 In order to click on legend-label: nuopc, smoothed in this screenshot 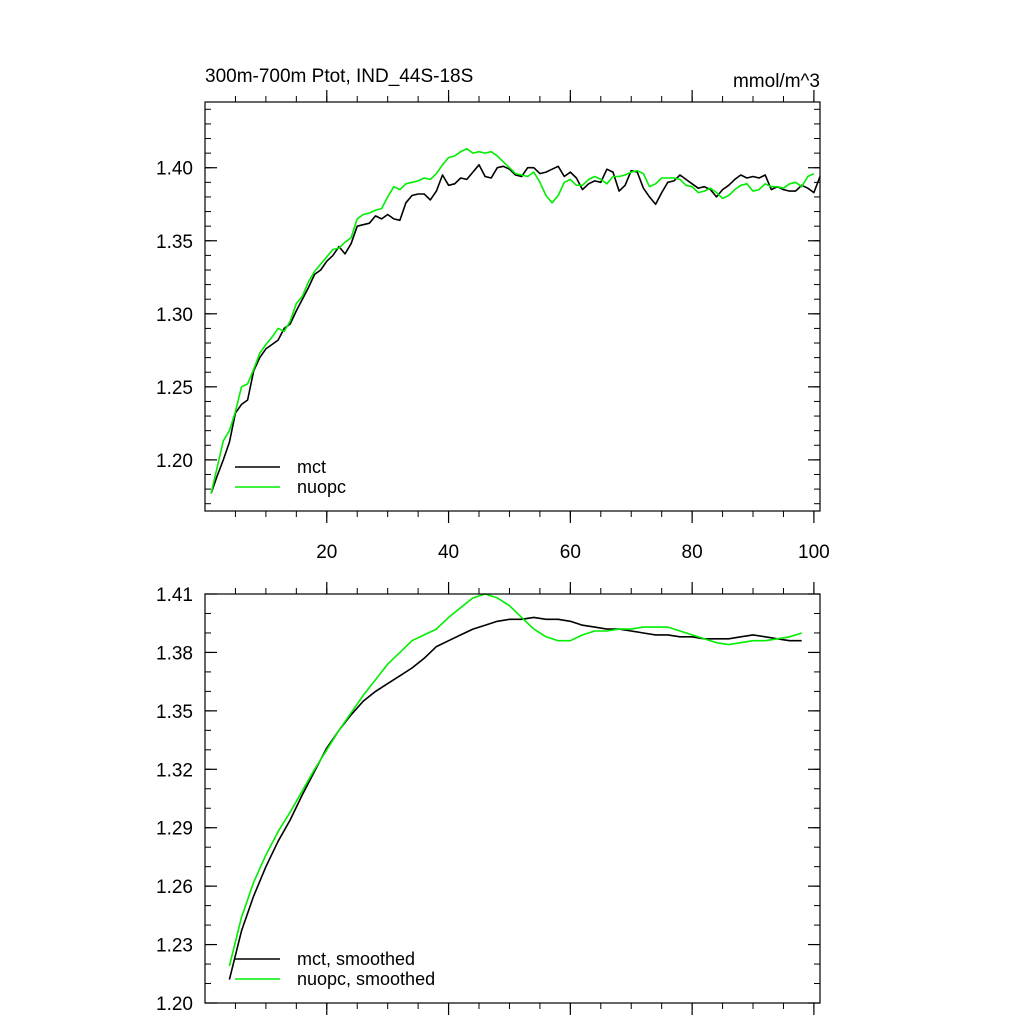, I will do `click(366, 979)`.